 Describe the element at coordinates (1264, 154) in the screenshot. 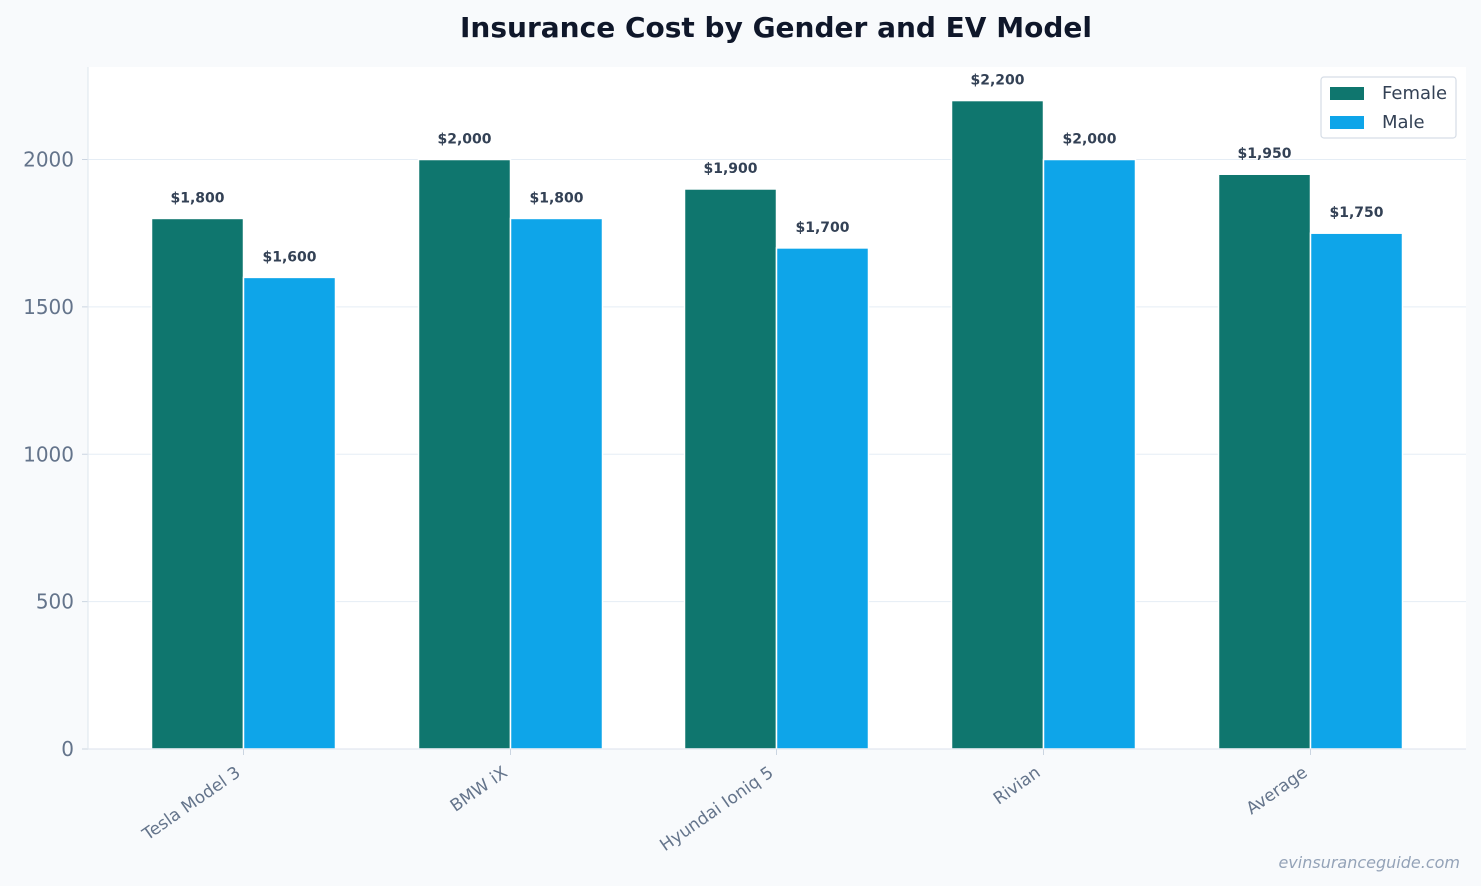

I see `data-label: $1,950` at that location.